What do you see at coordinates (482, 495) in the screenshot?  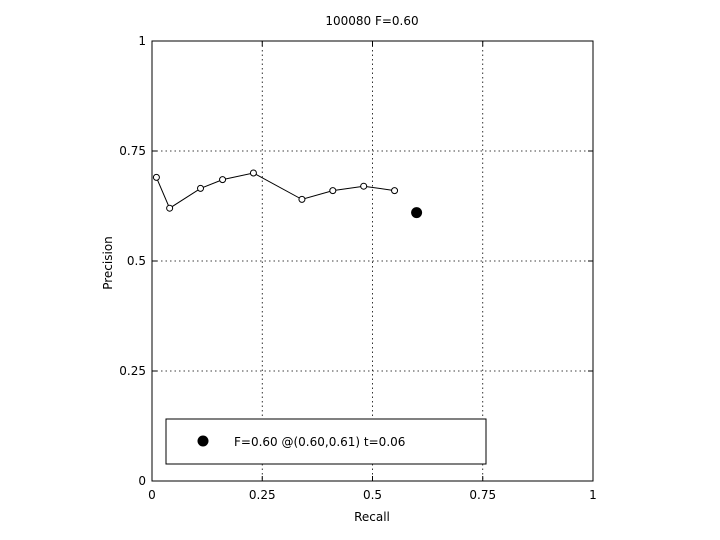 I see `x-tick-label: 0.75` at bounding box center [482, 495].